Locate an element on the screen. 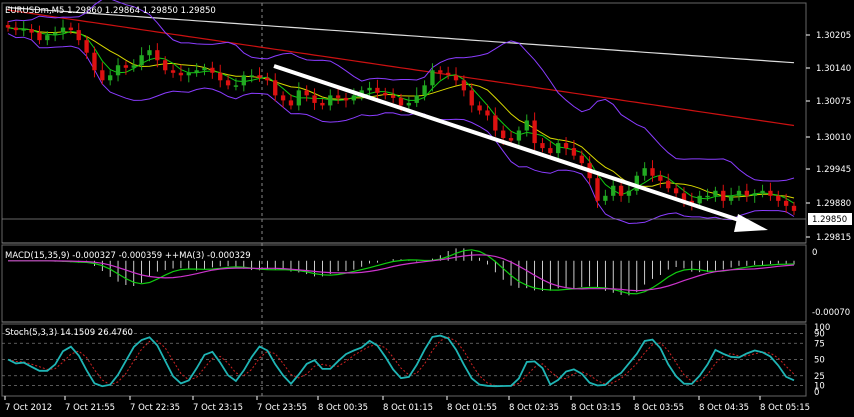 The height and width of the screenshot is (417, 854). current-price-tag-text: 1.29850 is located at coordinates (829, 220).